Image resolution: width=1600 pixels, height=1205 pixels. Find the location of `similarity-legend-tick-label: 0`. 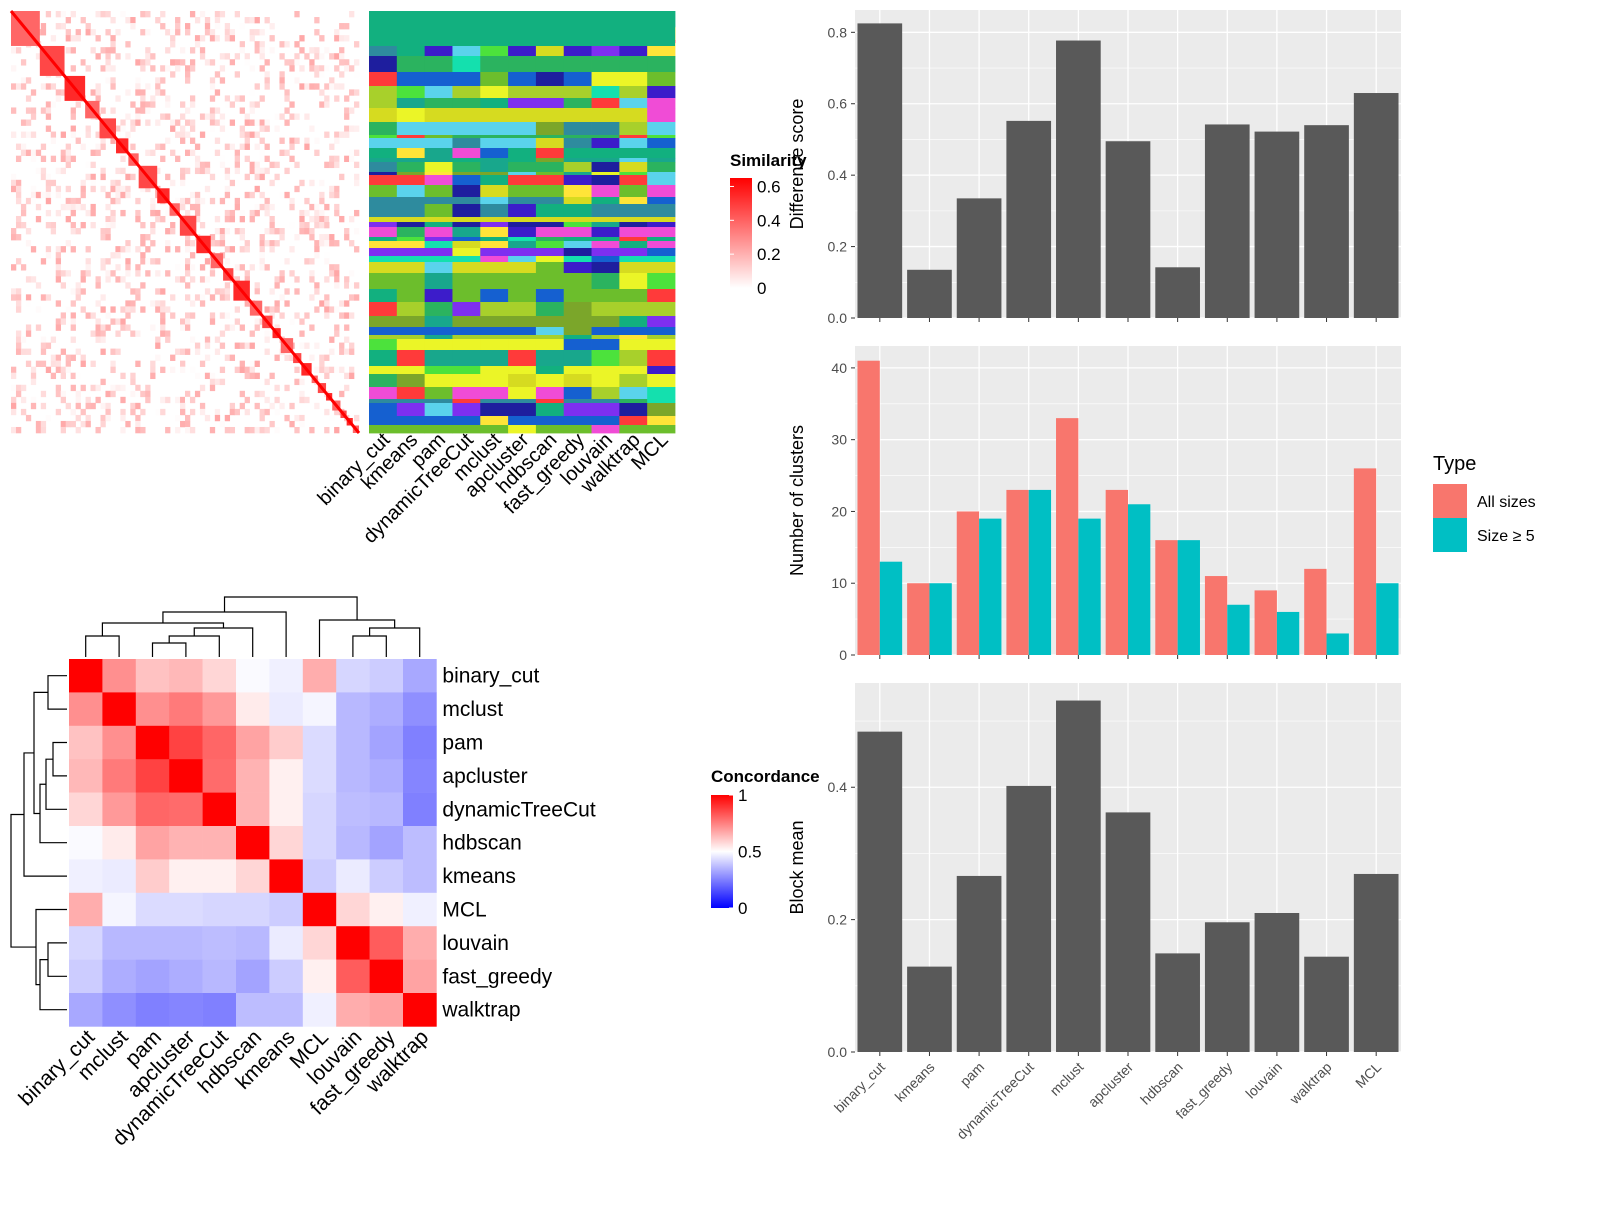

similarity-legend-tick-label: 0 is located at coordinates (761, 288).